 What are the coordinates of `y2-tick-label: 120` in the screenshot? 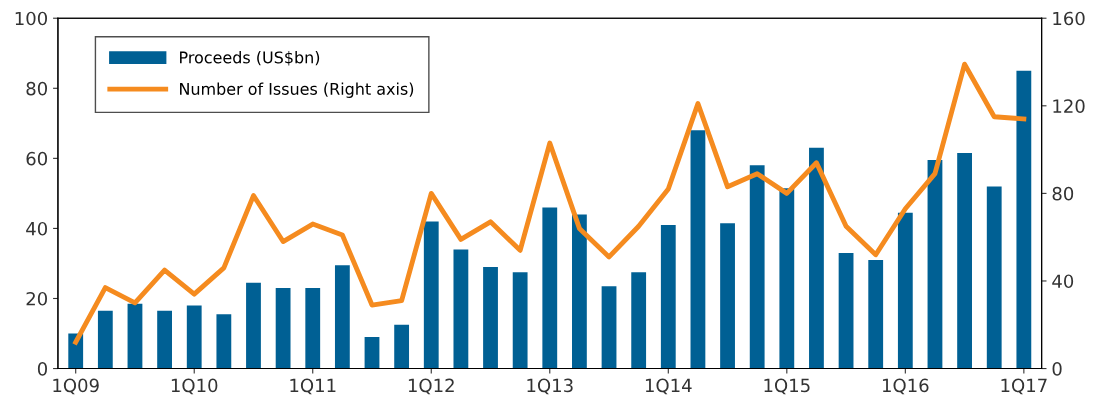 It's located at (1069, 106).